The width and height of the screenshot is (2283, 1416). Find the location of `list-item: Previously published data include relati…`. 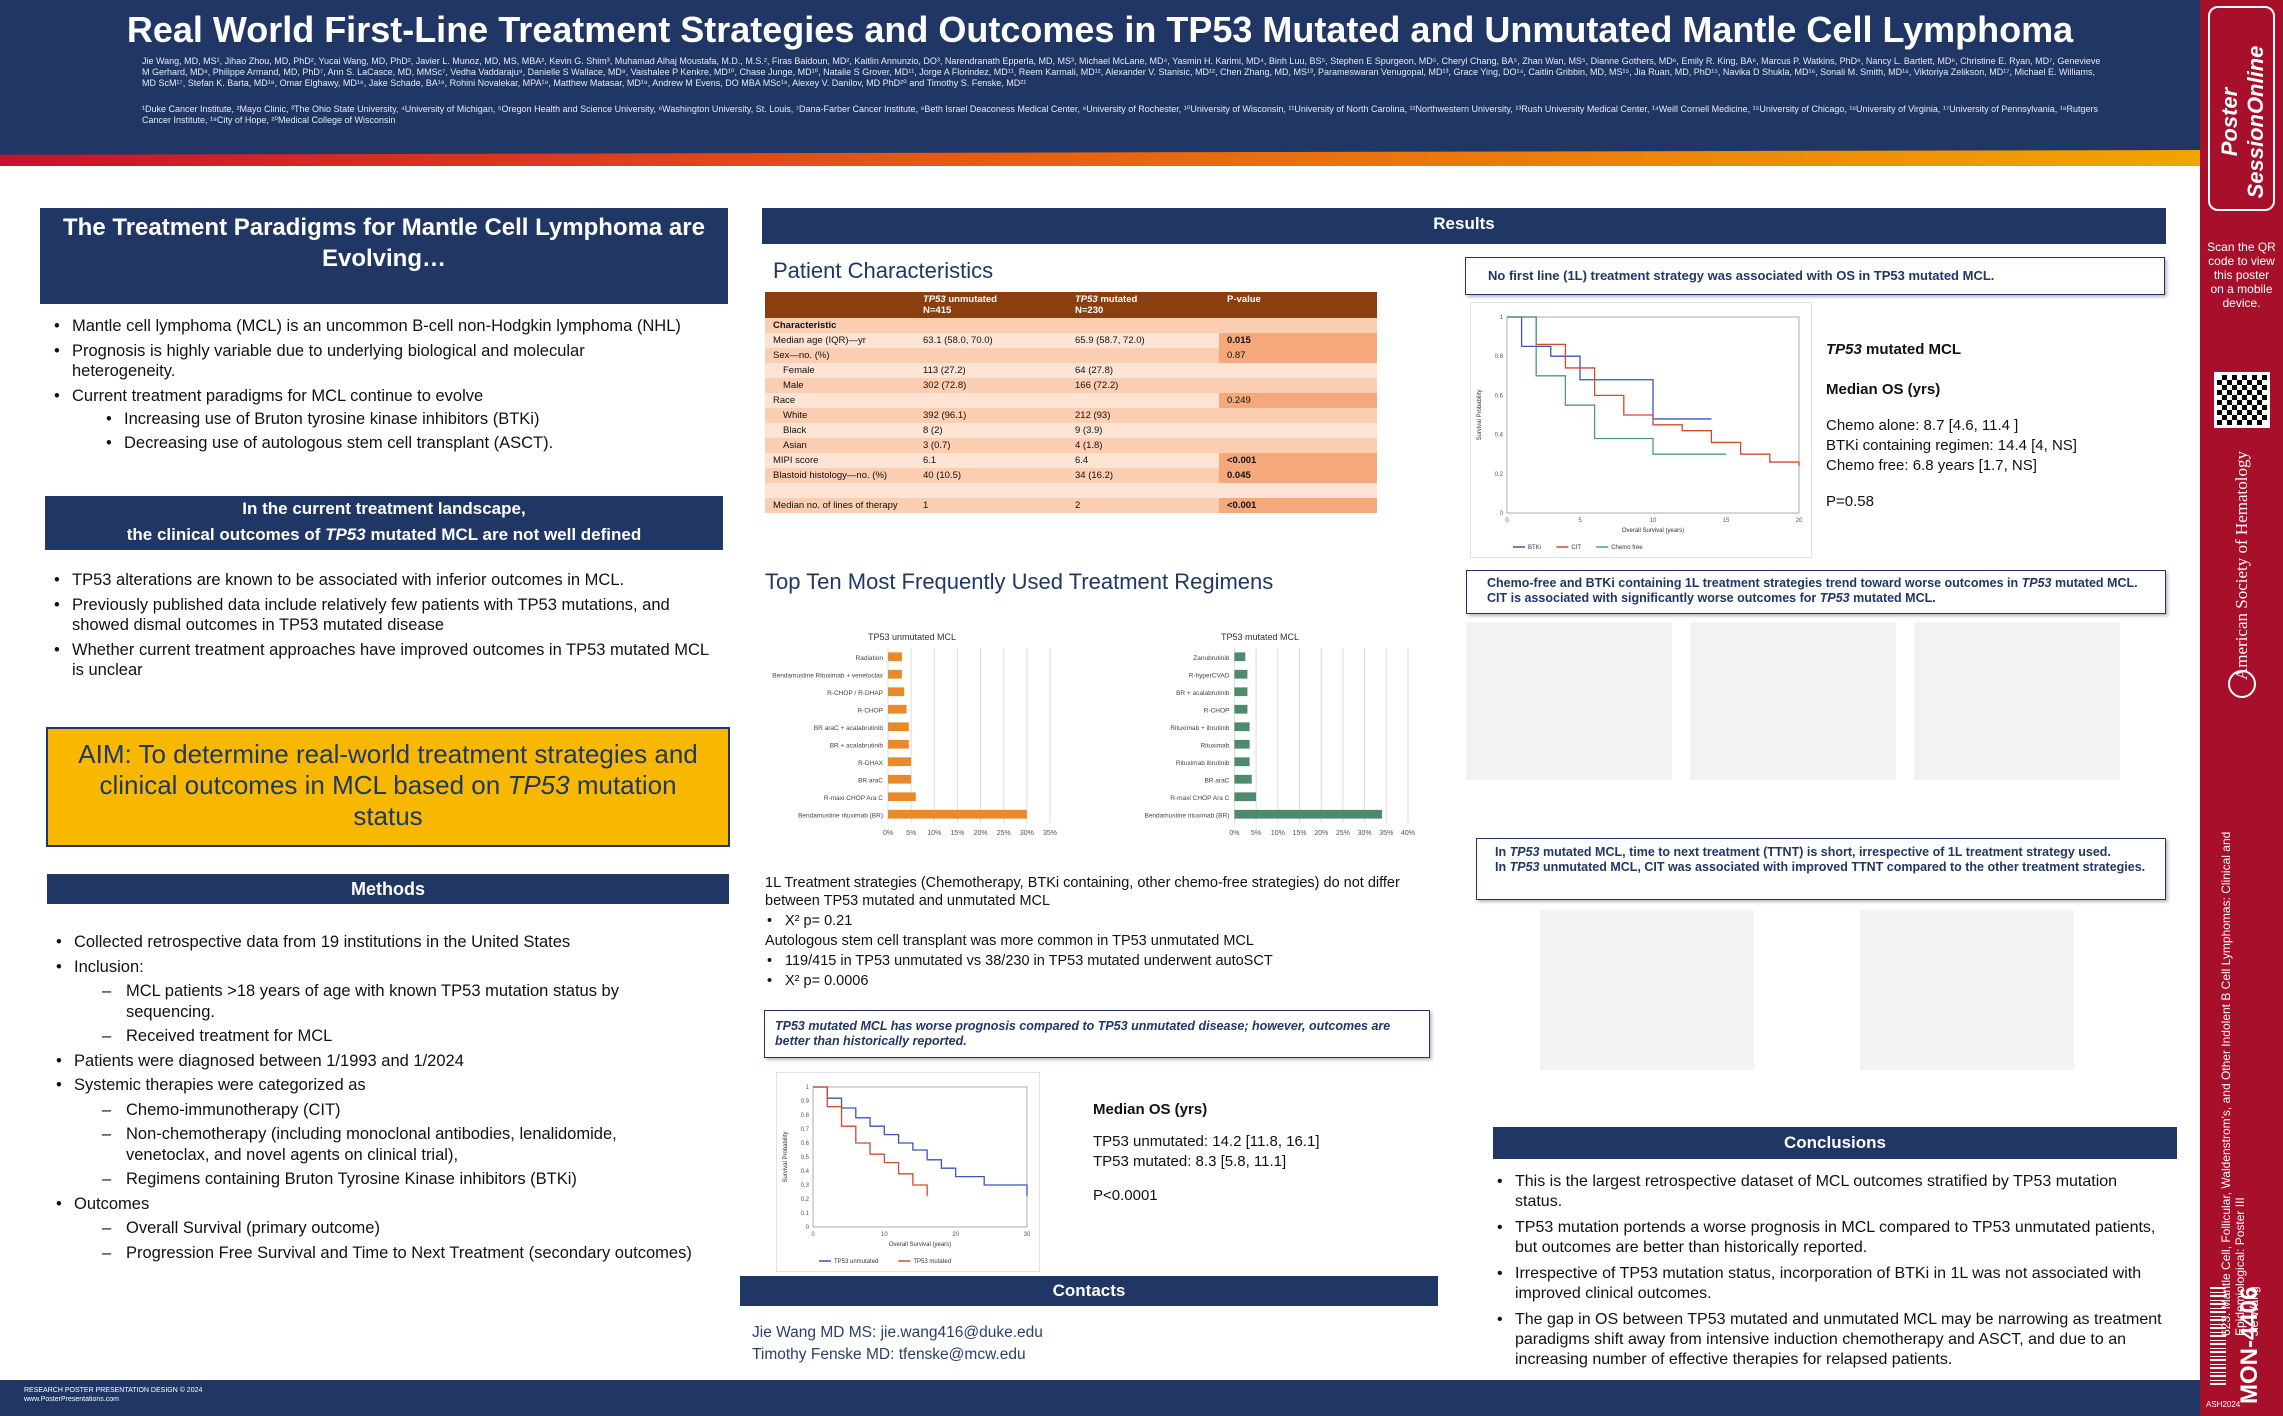

list-item: Previously published data include relati… is located at coordinates (387, 615).